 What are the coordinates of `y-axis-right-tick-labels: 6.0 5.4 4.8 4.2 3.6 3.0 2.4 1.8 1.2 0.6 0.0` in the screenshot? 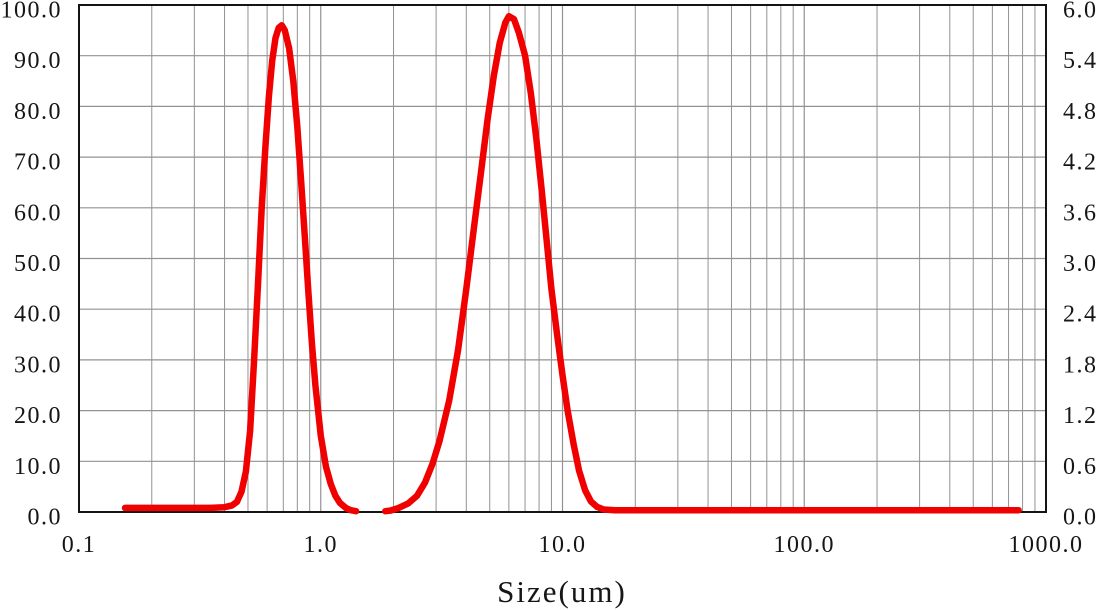 It's located at (1080, 265).